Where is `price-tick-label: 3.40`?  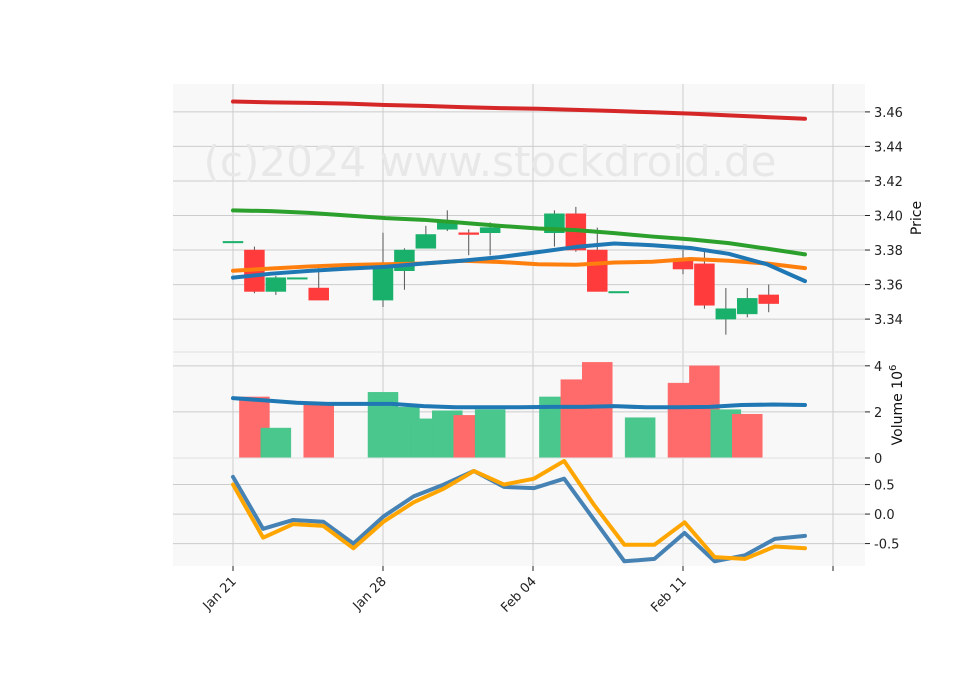 price-tick-label: 3.40 is located at coordinates (888, 217).